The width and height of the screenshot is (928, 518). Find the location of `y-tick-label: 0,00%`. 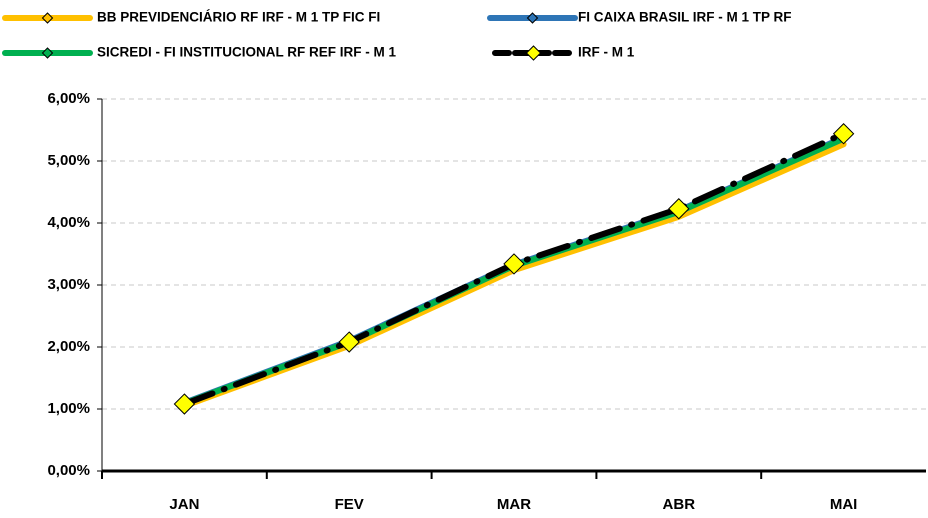

y-tick-label: 0,00% is located at coordinates (68, 470).